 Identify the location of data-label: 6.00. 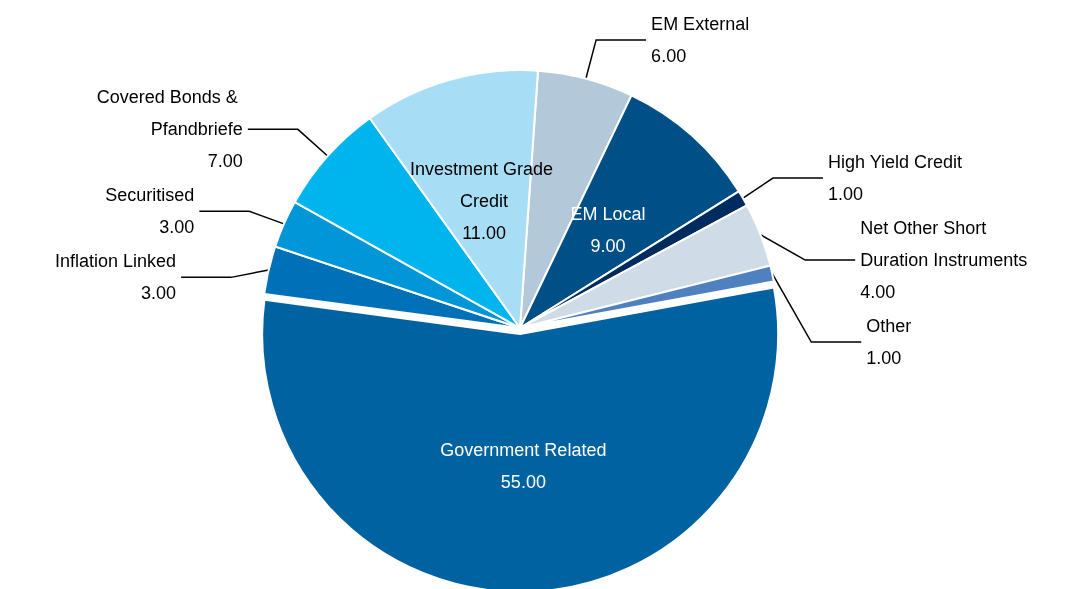
(669, 55).